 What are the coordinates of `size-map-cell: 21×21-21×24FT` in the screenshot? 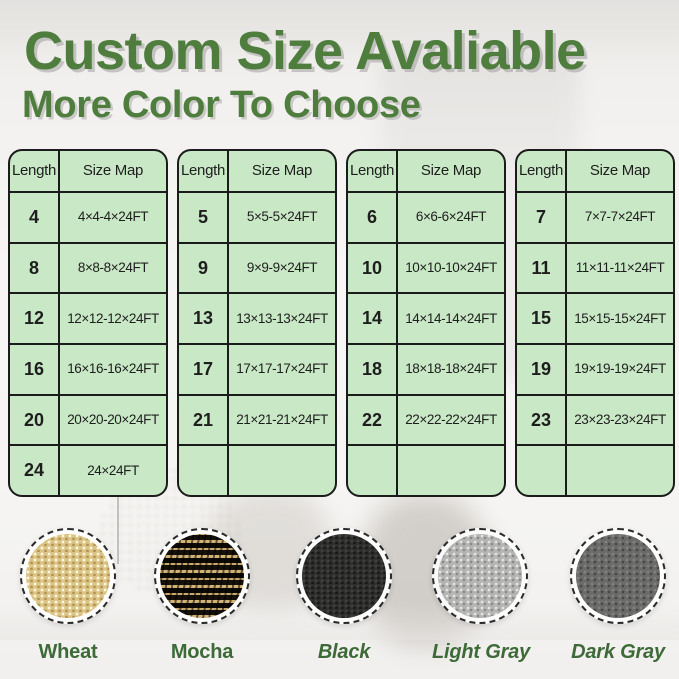 It's located at (281, 419).